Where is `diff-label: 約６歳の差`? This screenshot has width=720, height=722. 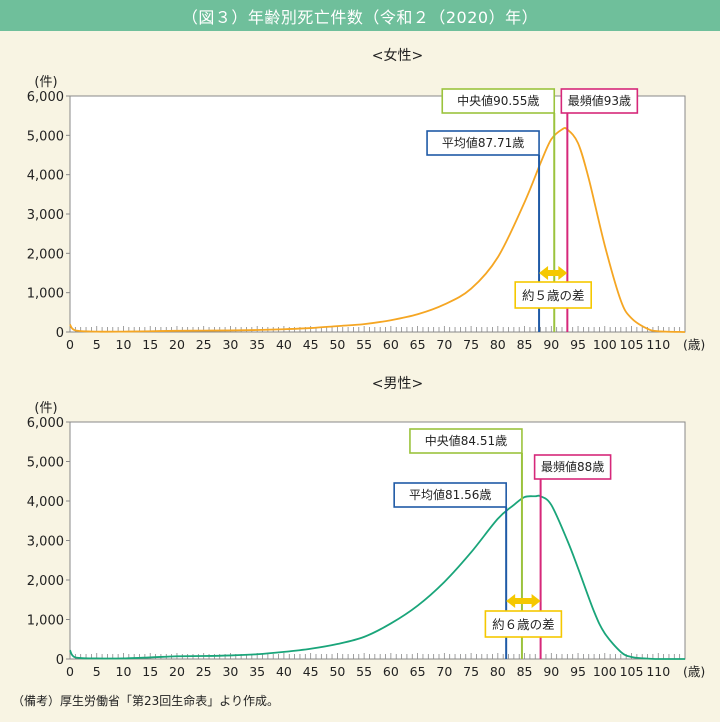 diff-label: 約６歳の差 is located at coordinates (523, 624).